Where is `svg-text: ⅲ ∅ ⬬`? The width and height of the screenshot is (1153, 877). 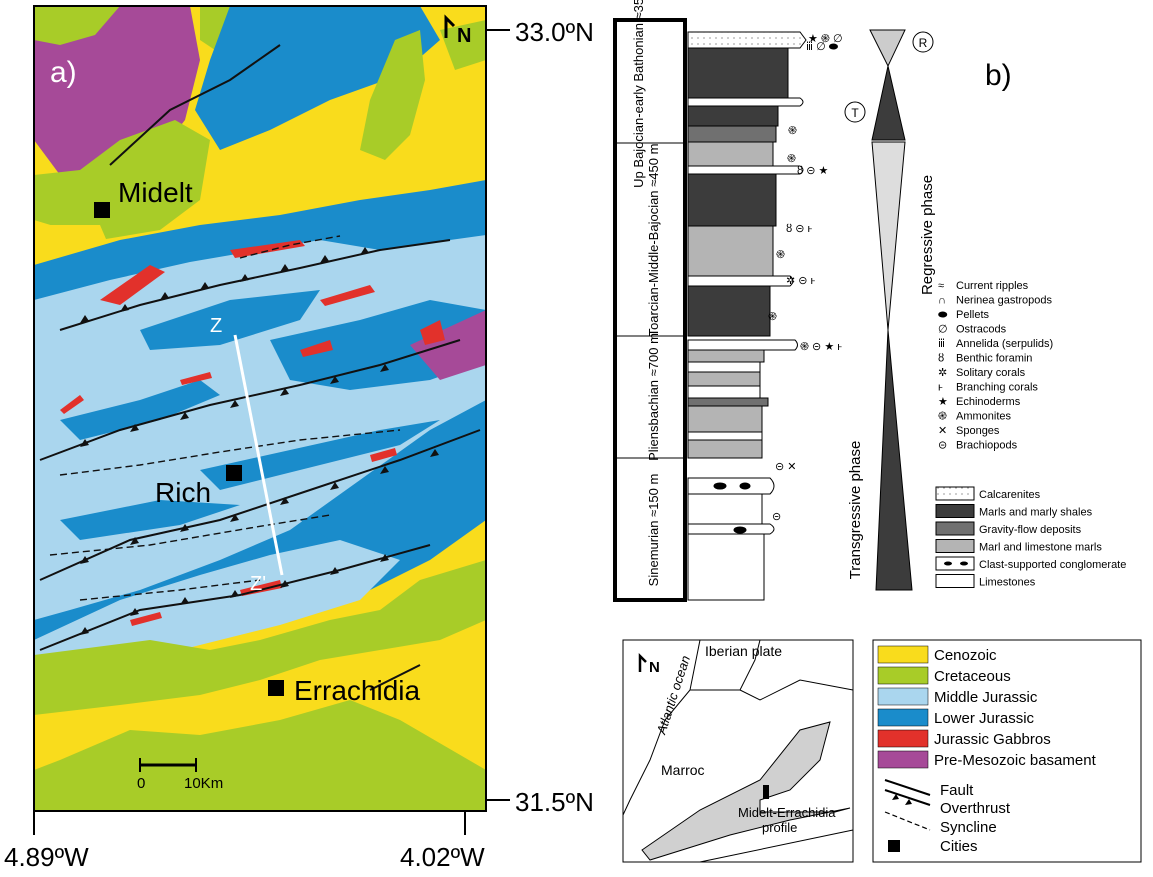 svg-text: ⅲ ∅ ⬬ is located at coordinates (822, 47).